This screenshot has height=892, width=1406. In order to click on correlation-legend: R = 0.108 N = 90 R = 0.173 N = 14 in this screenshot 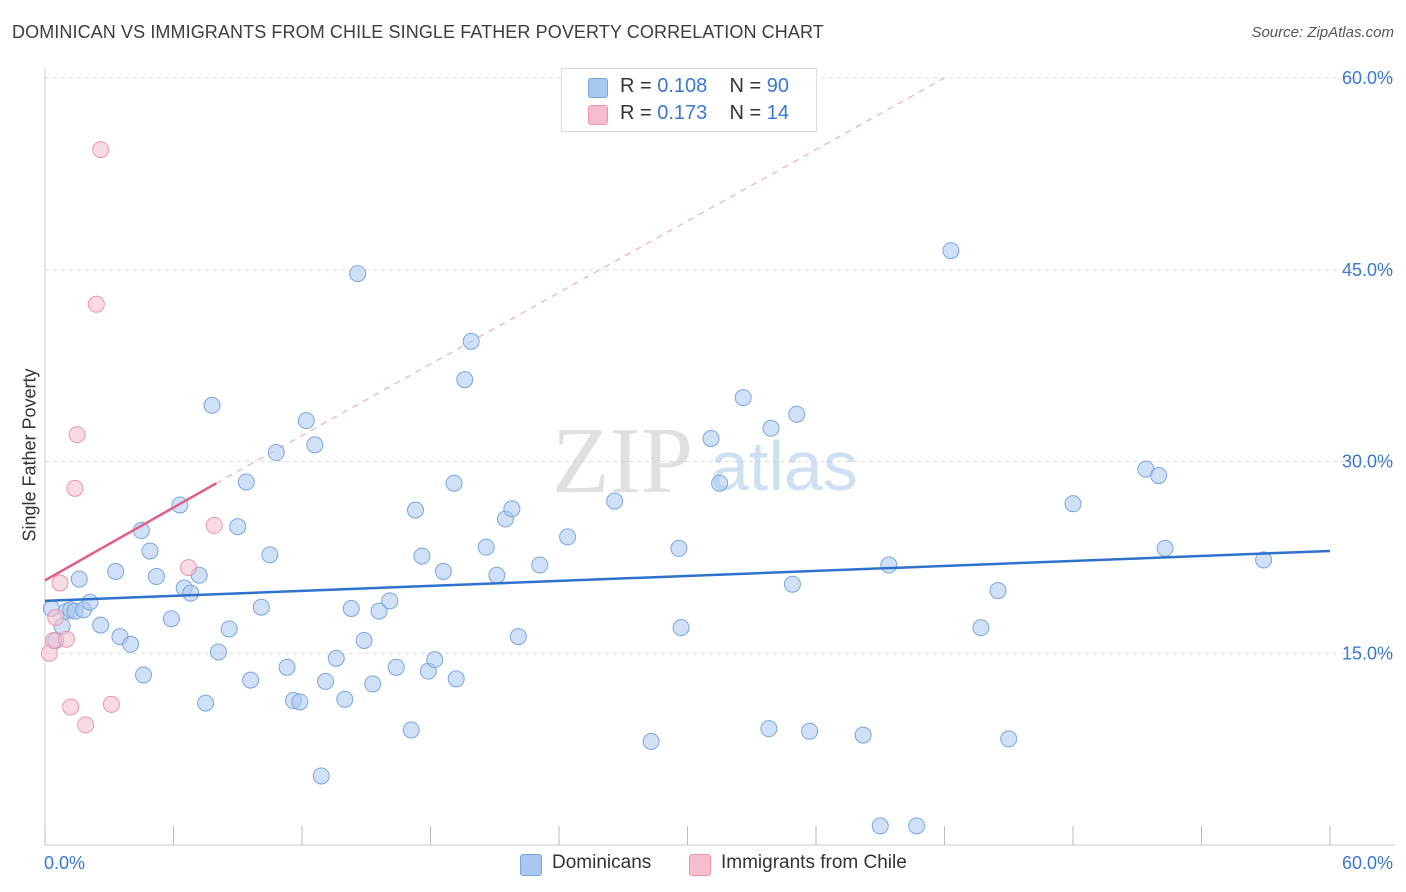, I will do `click(689, 100)`.